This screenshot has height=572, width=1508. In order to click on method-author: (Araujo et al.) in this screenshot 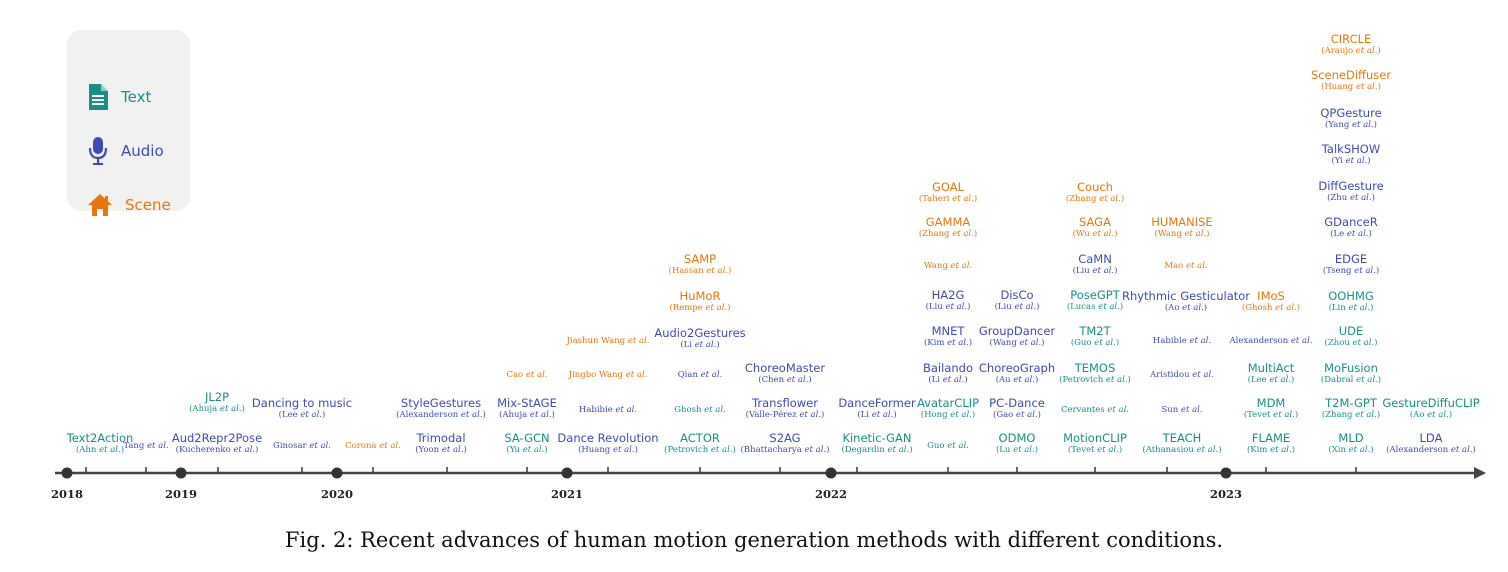, I will do `click(1351, 51)`.